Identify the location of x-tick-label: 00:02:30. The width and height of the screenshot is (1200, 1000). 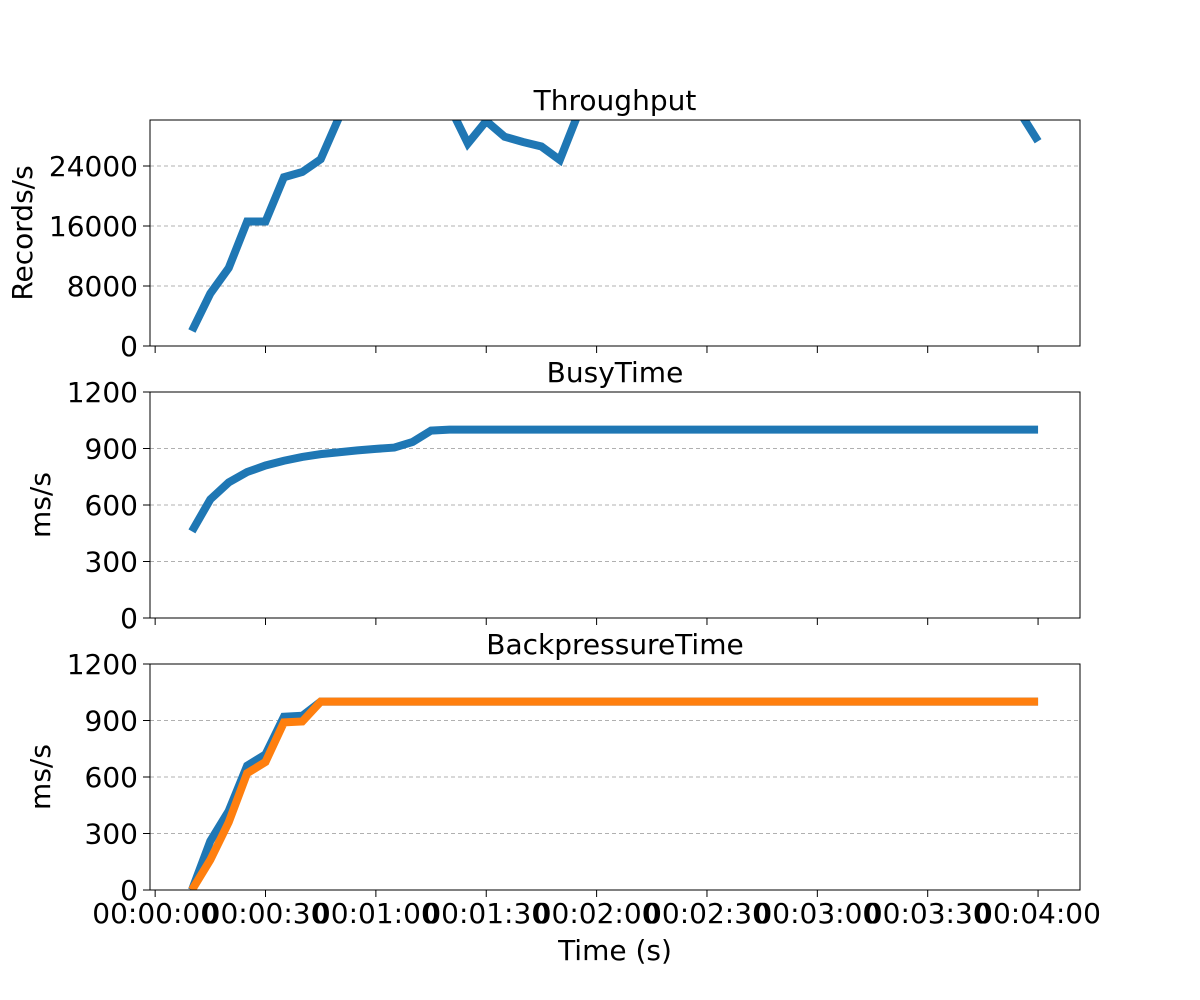
(707, 913).